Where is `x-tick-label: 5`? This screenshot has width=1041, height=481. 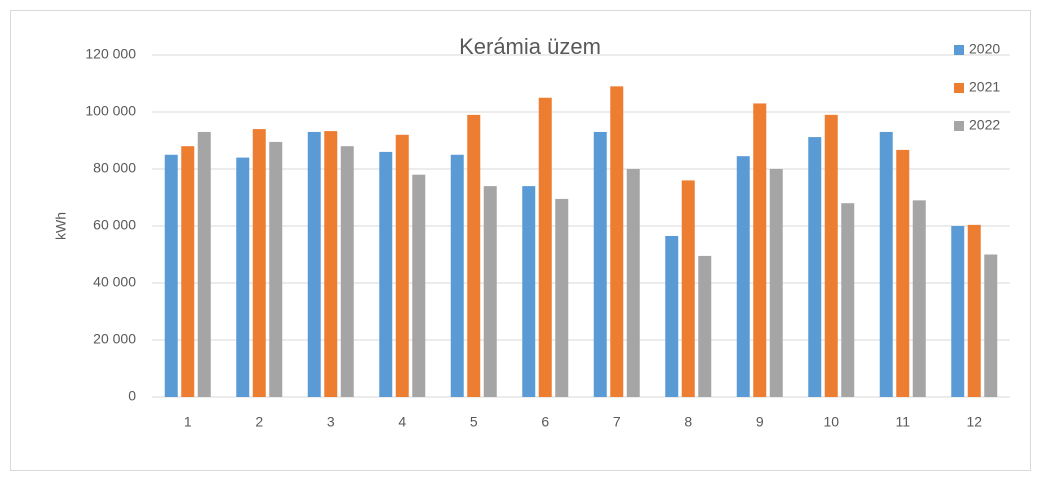 x-tick-label: 5 is located at coordinates (474, 422).